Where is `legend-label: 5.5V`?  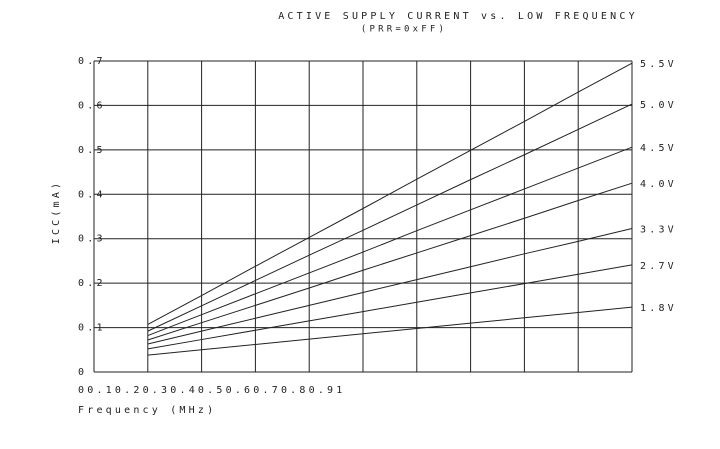
legend-label: 5.5V is located at coordinates (658, 64).